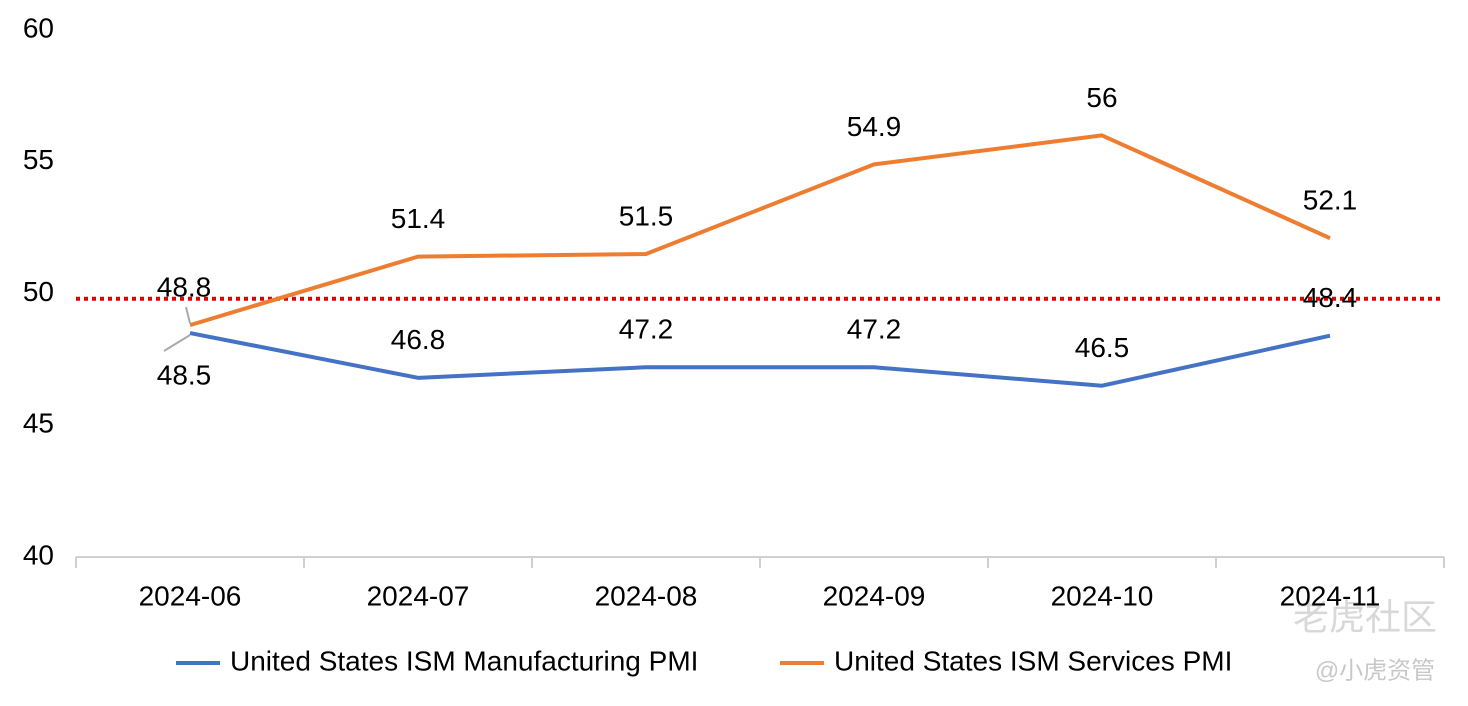 Image resolution: width=1468 pixels, height=706 pixels. I want to click on series-line, so click(760, 359).